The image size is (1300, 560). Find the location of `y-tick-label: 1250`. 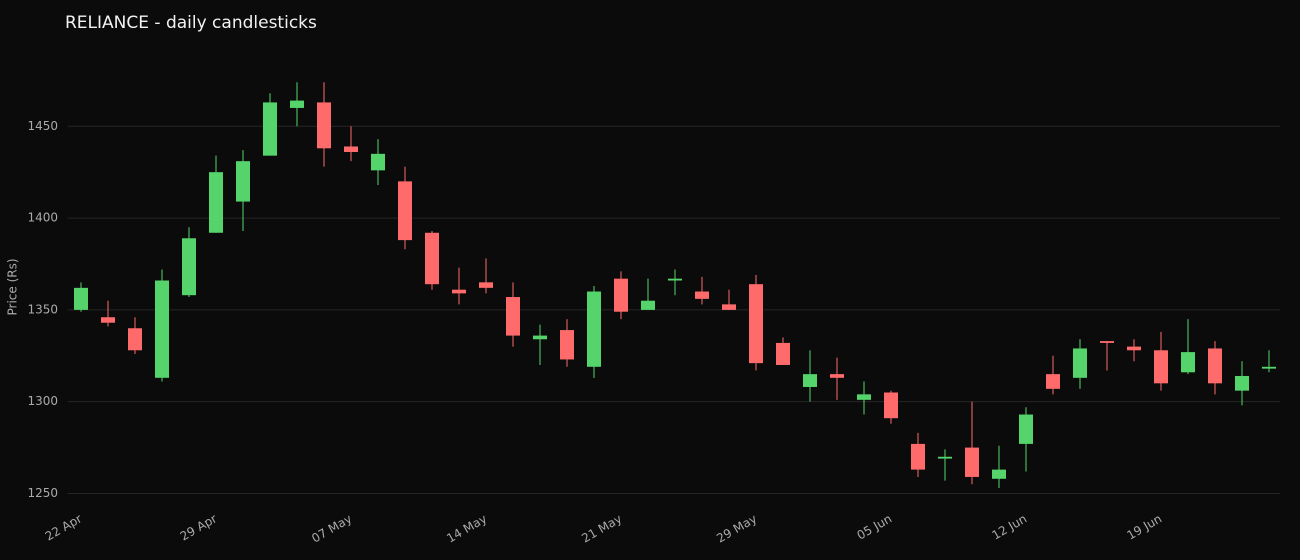

y-tick-label: 1250 is located at coordinates (42, 493).